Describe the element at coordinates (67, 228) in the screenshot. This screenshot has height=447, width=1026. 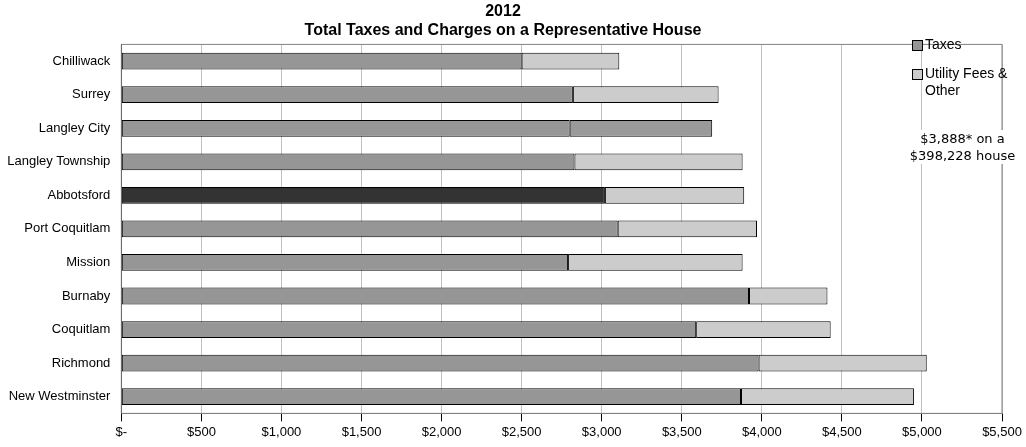
I see `y-tick-label: Port Coquitlam` at that location.